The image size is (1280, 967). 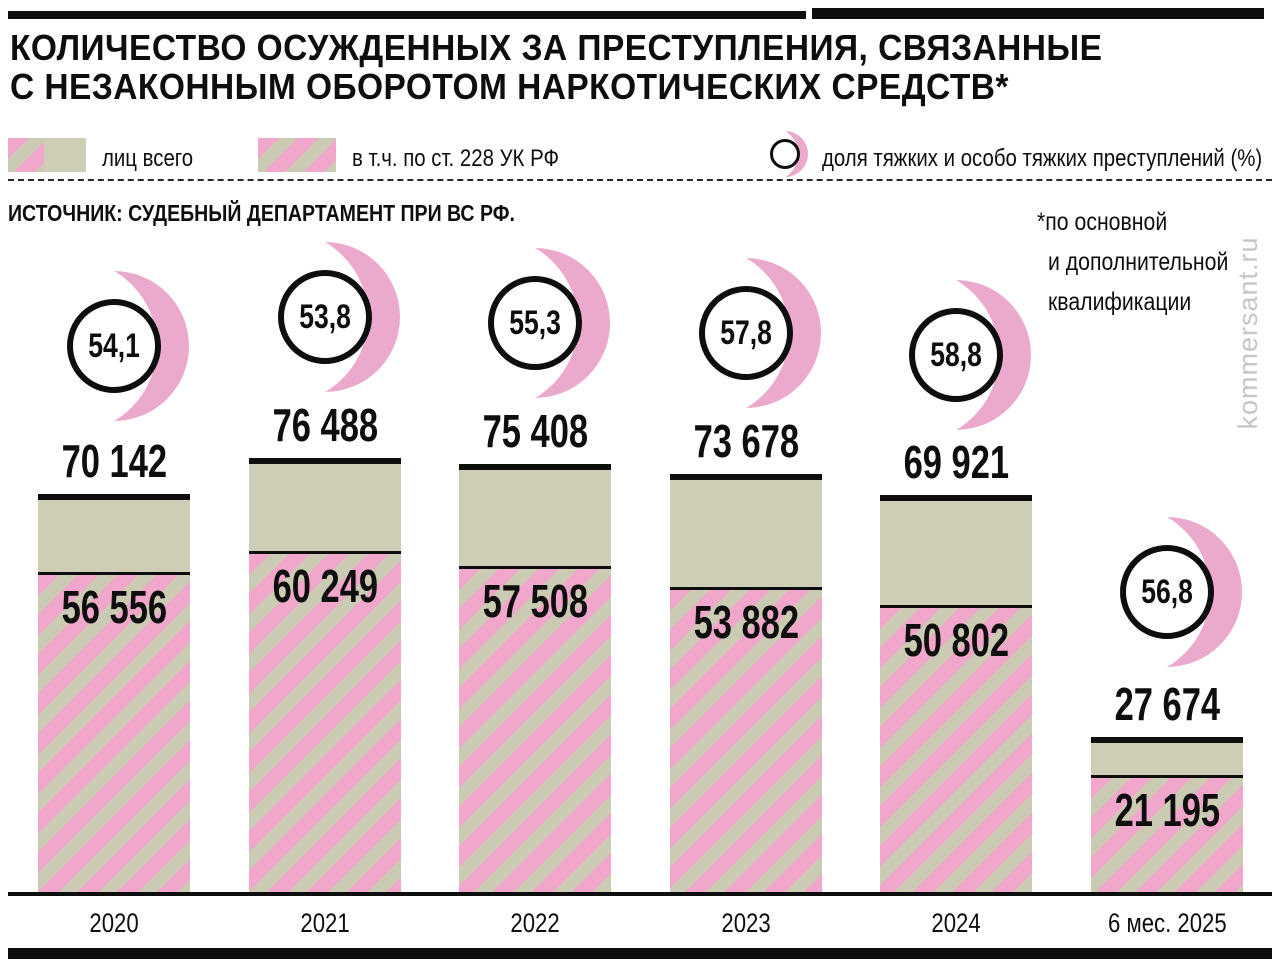 I want to click on severity-value: 54,1, so click(x=114, y=345).